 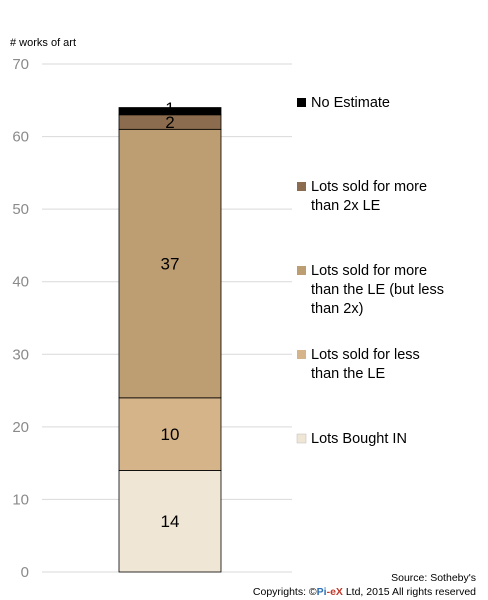 I want to click on copyright-prefix: Copyrights: ©, so click(x=285, y=592).